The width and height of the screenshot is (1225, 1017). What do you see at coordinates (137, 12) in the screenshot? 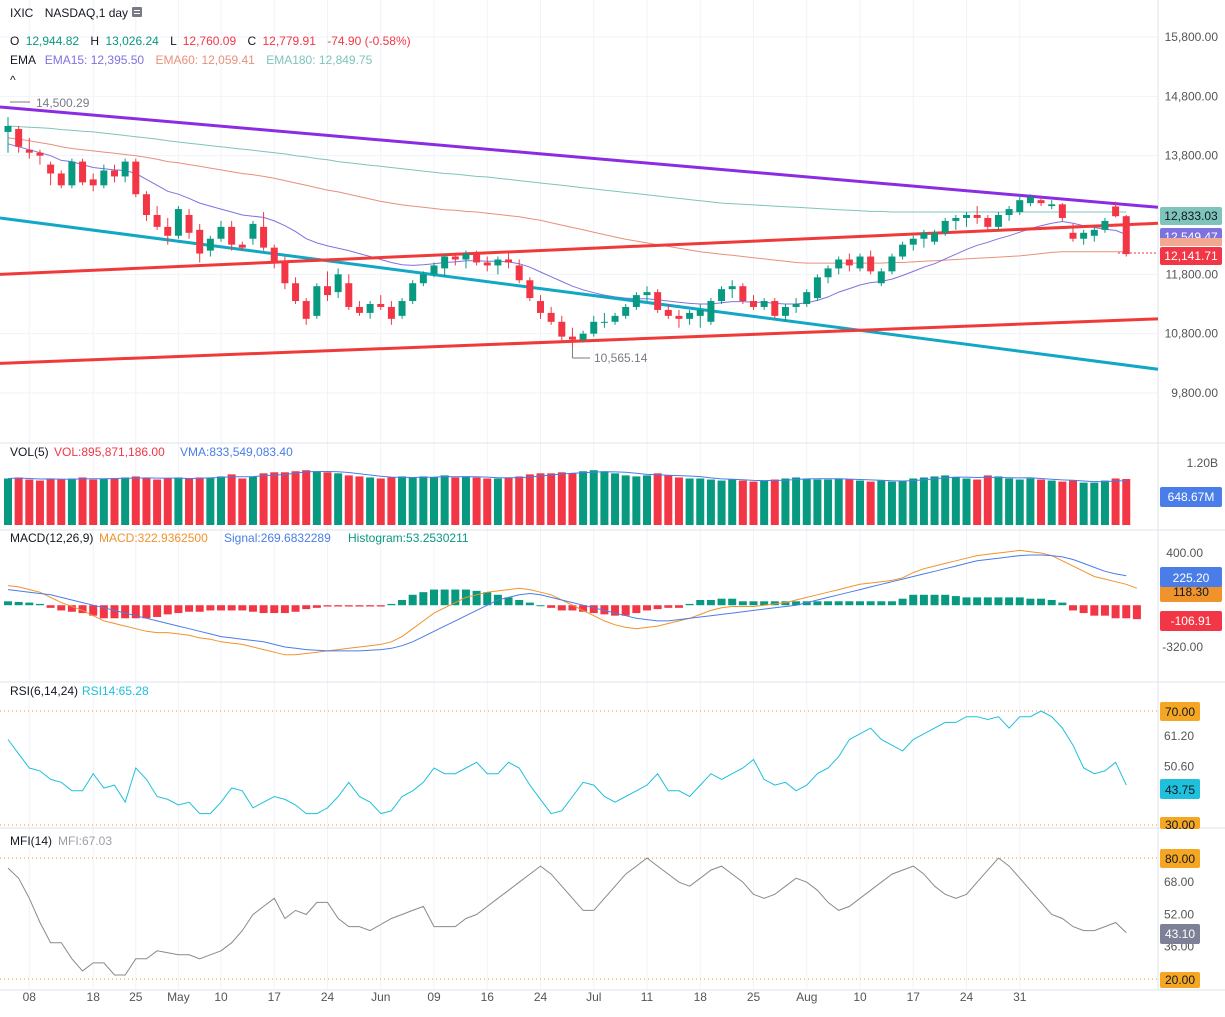
I see `legend-menu-icon` at bounding box center [137, 12].